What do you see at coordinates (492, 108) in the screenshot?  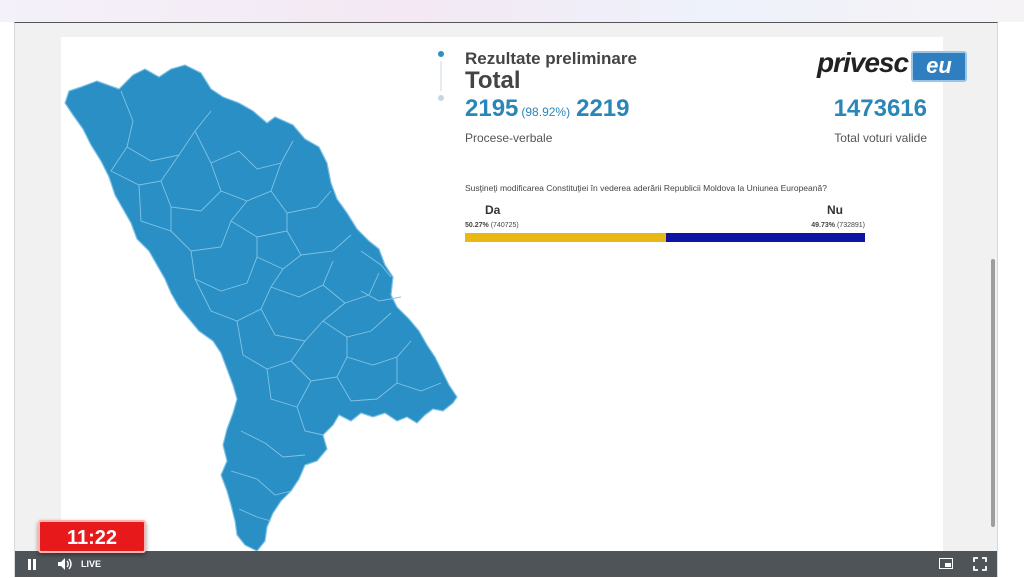 I see `protocols-counted: 2195` at bounding box center [492, 108].